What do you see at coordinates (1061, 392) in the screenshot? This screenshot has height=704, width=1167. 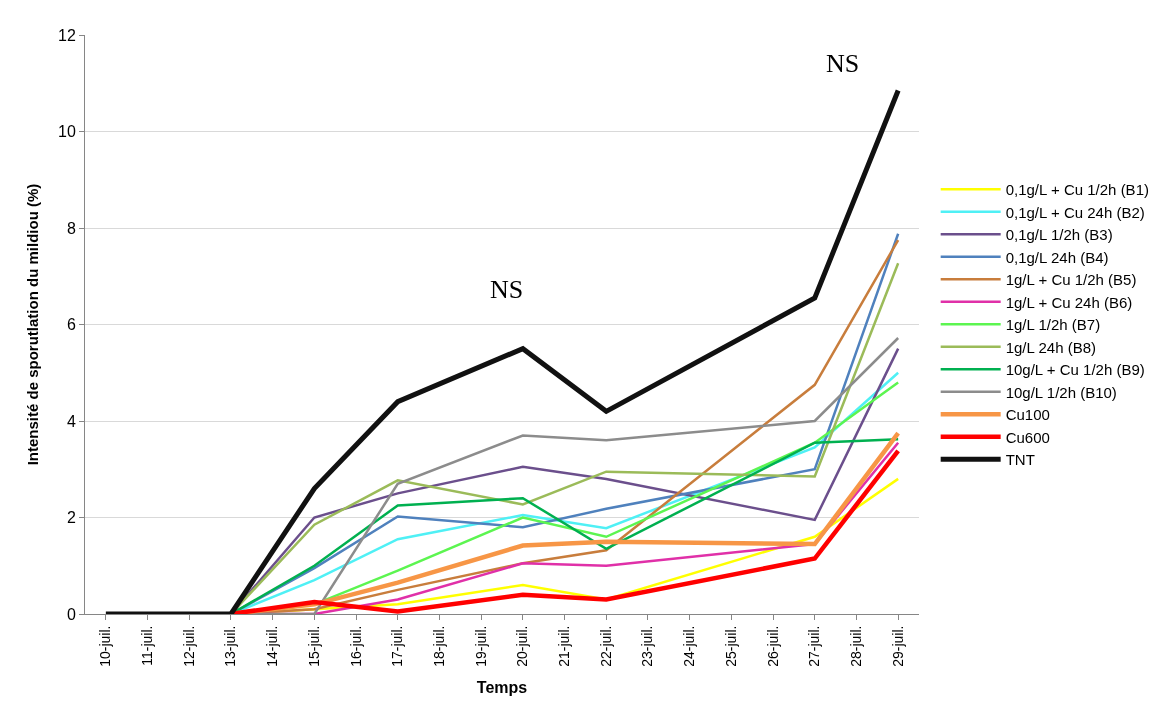 I see `legend-label: 10g/L 1/2h (B10)` at bounding box center [1061, 392].